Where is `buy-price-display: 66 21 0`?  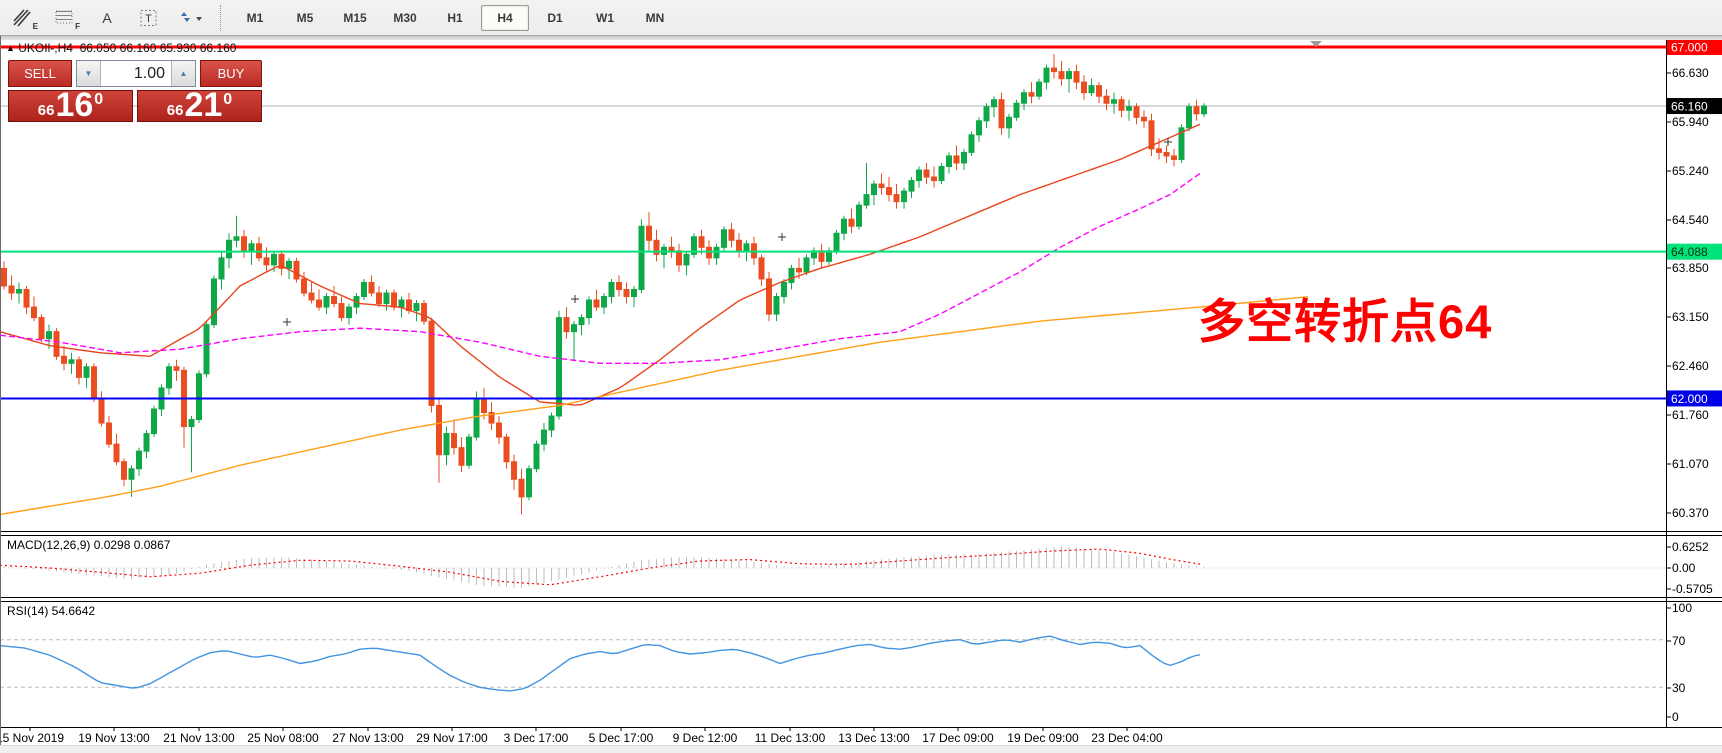
buy-price-display: 66 21 0 is located at coordinates (199, 105).